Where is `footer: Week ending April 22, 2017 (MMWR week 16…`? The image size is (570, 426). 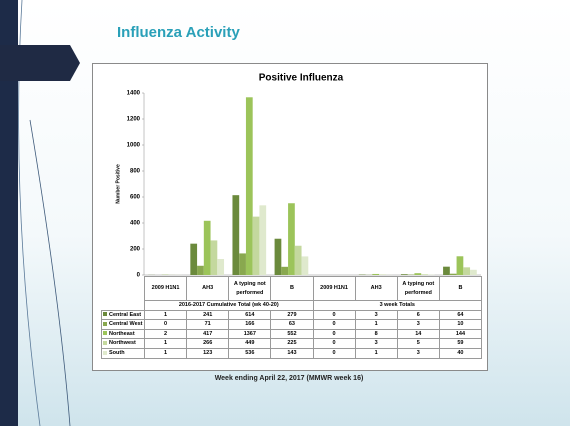
footer: Week ending April 22, 2017 (MMWR week 16… is located at coordinates (289, 378).